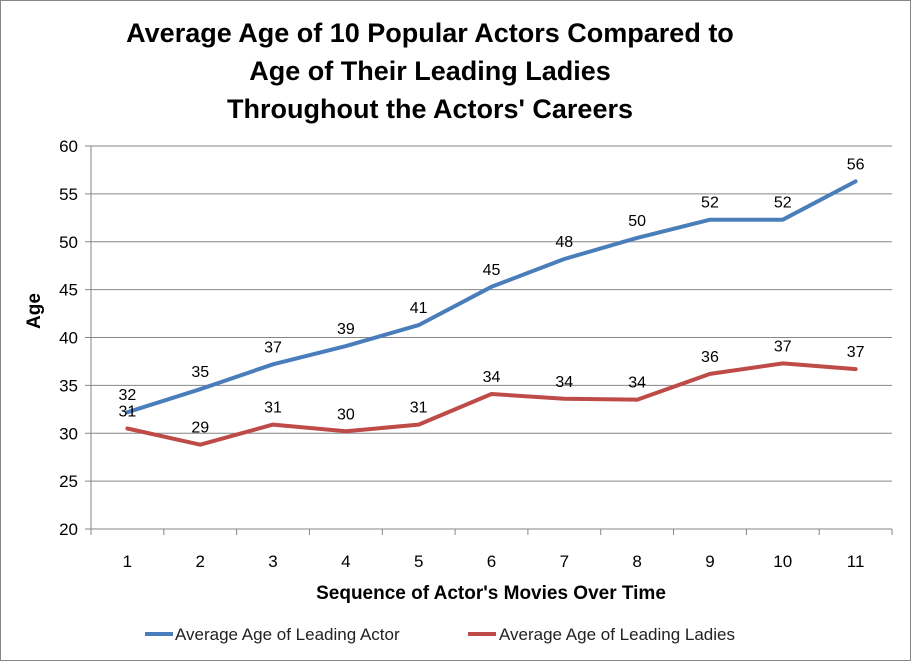 The image size is (911, 661). Describe the element at coordinates (68, 481) in the screenshot. I see `y-tick-label: 25` at that location.